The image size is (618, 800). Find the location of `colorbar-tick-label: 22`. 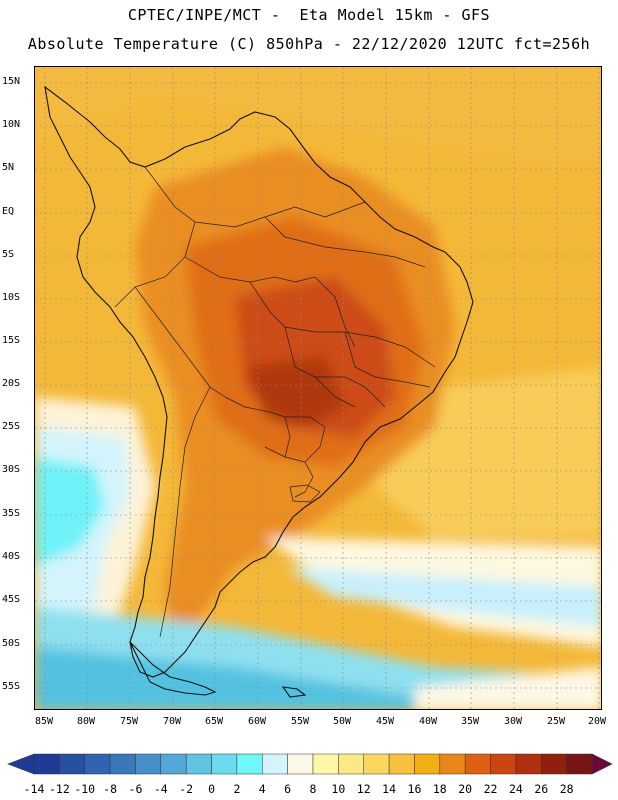

colorbar-tick-label: 22 is located at coordinates (490, 789).